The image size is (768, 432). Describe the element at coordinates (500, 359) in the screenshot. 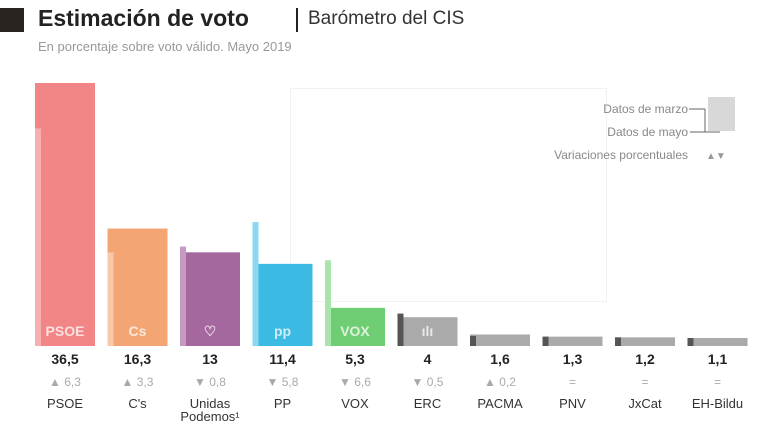

I see `value-label: 1,6` at that location.